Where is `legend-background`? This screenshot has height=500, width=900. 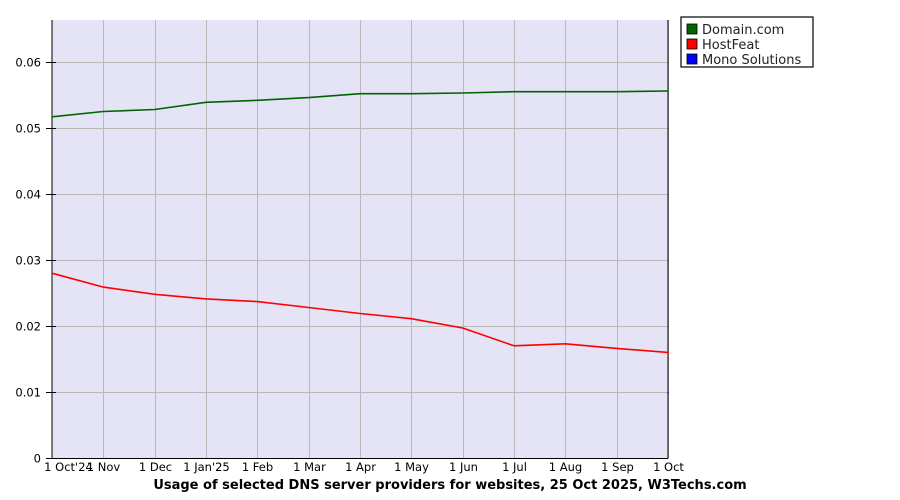
legend-background is located at coordinates (747, 42).